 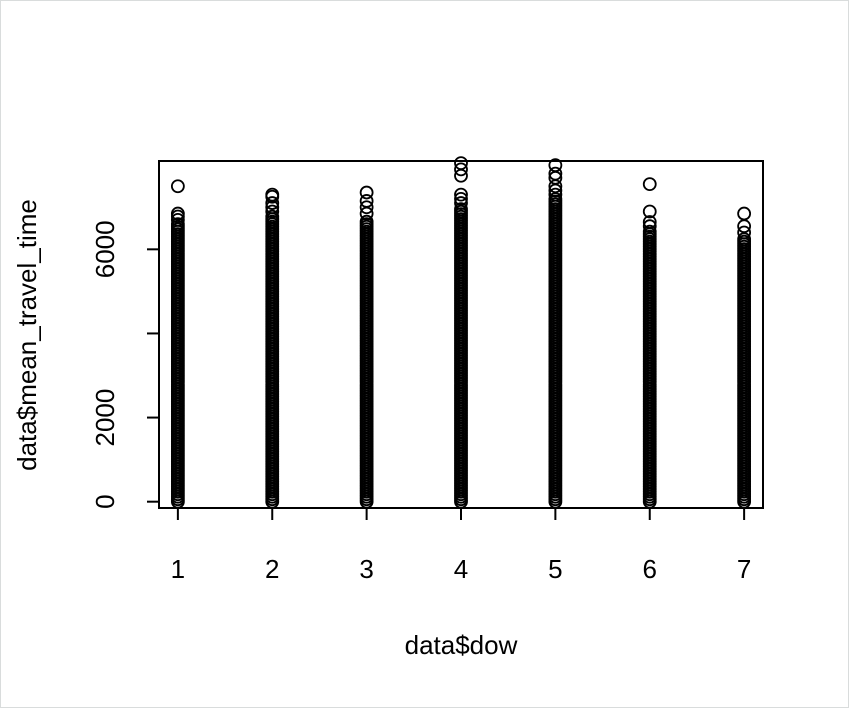 I want to click on dow-3-points, so click(x=366, y=347).